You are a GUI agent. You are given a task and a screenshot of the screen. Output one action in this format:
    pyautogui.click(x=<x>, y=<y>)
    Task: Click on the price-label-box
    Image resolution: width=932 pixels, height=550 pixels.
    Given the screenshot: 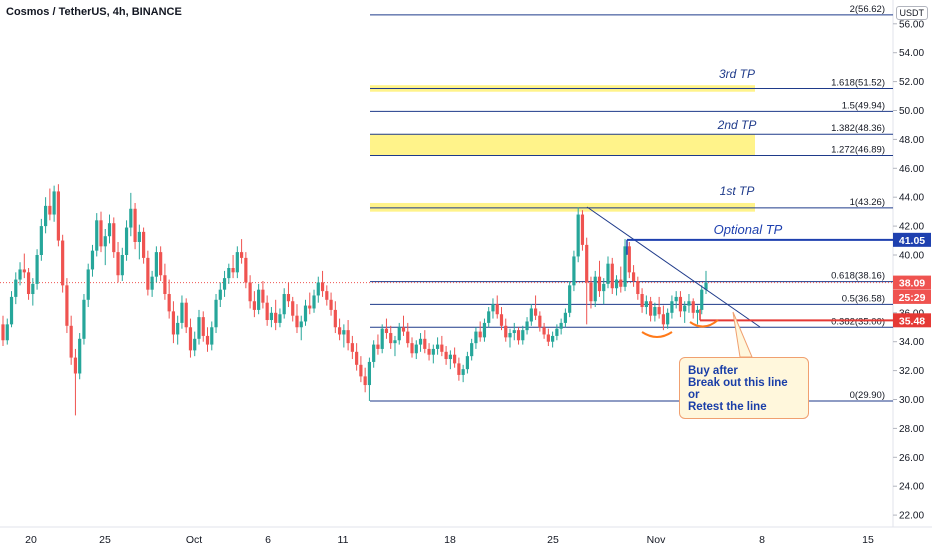 What is the action you would take?
    pyautogui.click(x=912, y=320)
    